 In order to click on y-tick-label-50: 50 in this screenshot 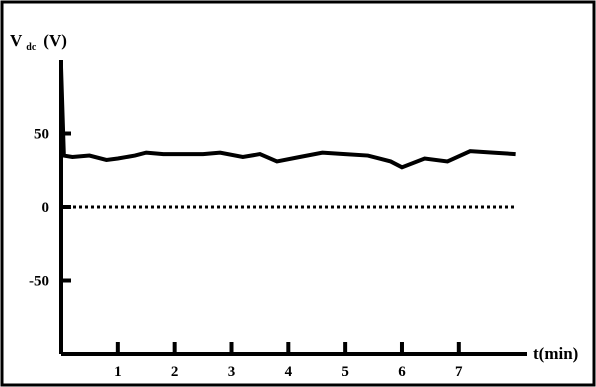, I will do `click(41, 135)`.